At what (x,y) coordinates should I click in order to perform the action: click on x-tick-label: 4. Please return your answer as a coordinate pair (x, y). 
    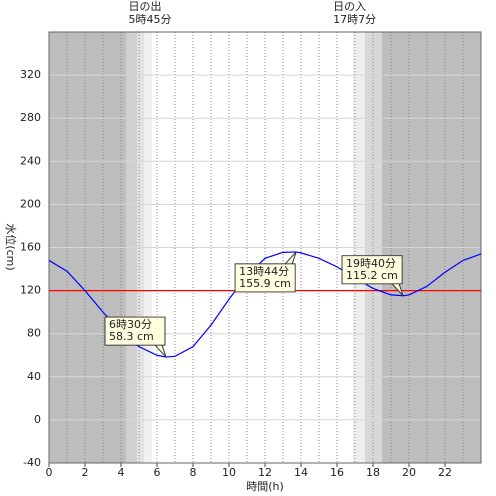
    Looking at the image, I should click on (121, 472).